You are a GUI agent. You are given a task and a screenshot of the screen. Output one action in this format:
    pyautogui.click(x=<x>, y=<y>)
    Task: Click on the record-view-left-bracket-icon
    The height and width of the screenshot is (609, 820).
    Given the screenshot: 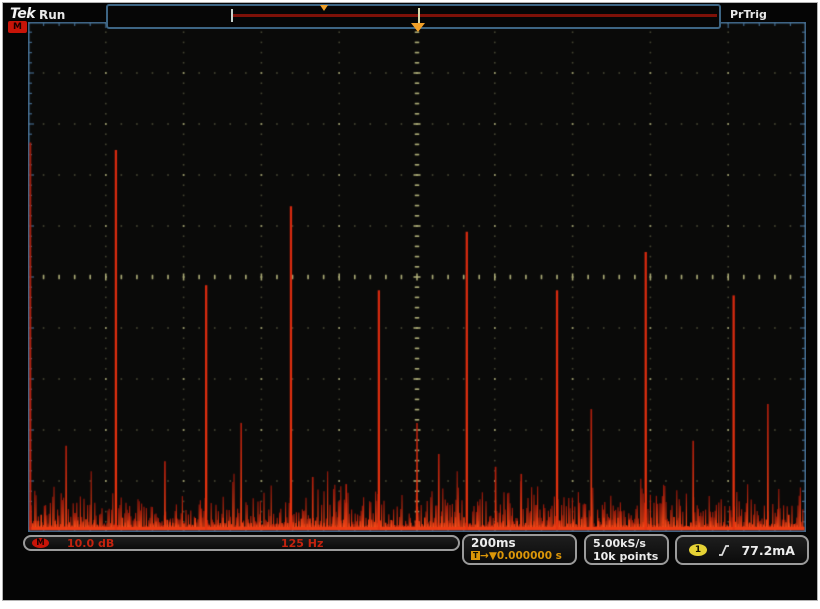 What is the action you would take?
    pyautogui.click(x=232, y=15)
    